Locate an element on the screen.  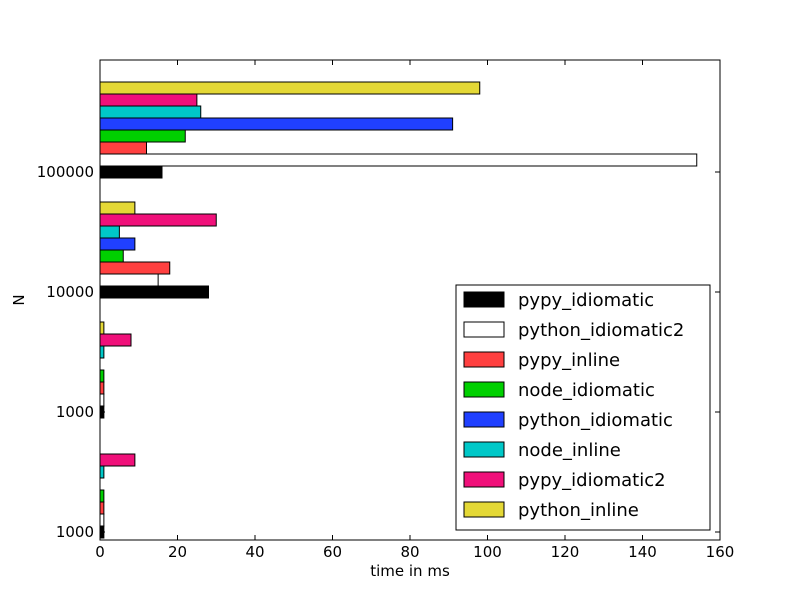
x-tick-label: 120 is located at coordinates (565, 552).